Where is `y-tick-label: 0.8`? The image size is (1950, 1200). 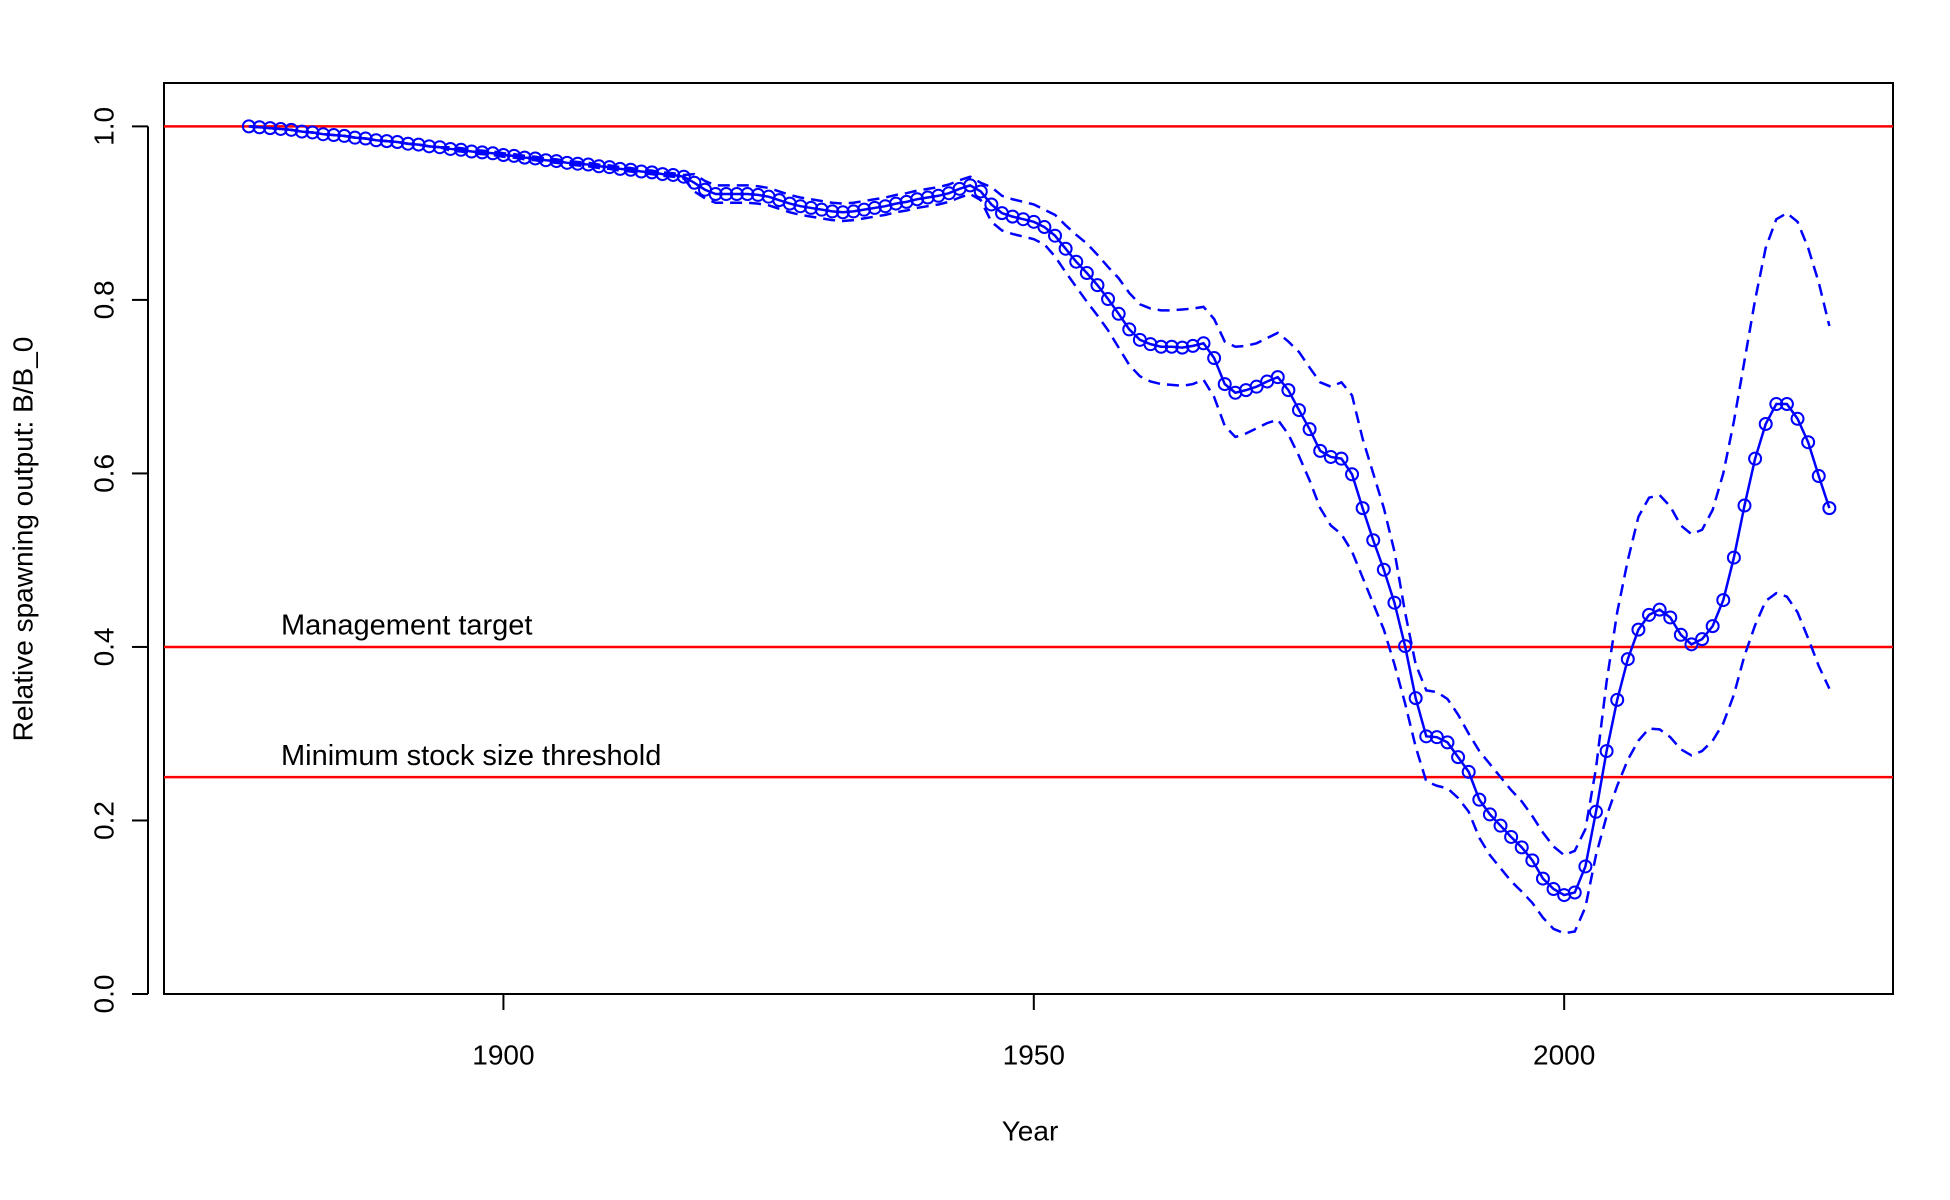 y-tick-label: 0.8 is located at coordinates (103, 299).